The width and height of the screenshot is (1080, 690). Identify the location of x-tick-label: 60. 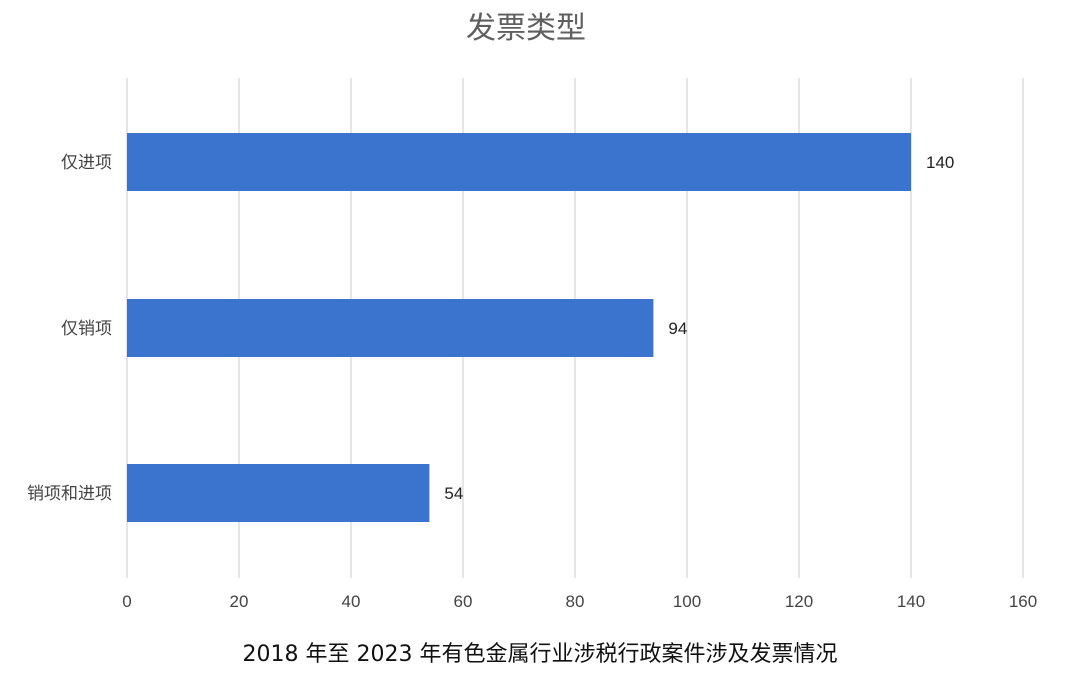
(463, 601).